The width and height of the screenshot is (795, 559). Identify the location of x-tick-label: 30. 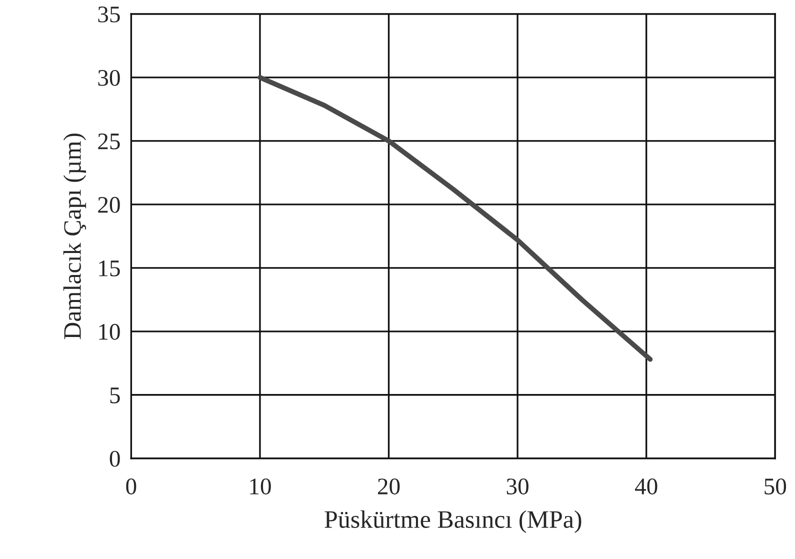
(517, 486).